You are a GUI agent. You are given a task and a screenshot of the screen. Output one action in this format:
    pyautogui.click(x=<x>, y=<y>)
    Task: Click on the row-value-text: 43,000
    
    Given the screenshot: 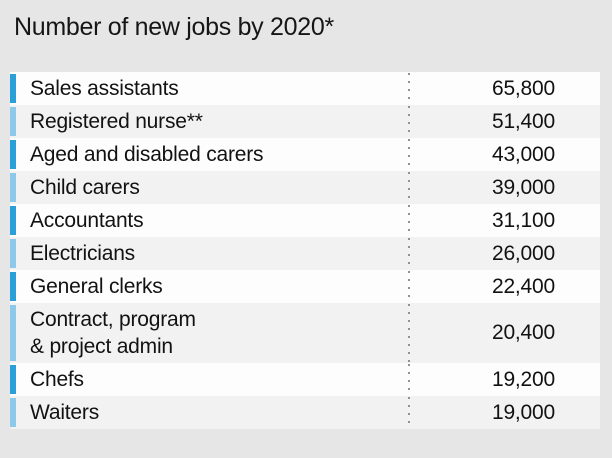 What is the action you would take?
    pyautogui.click(x=523, y=154)
    